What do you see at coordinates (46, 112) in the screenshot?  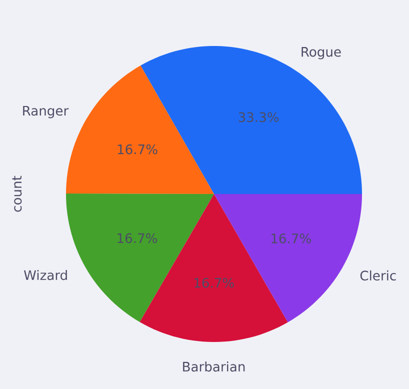 I see `slice-label: Ranger` at bounding box center [46, 112].